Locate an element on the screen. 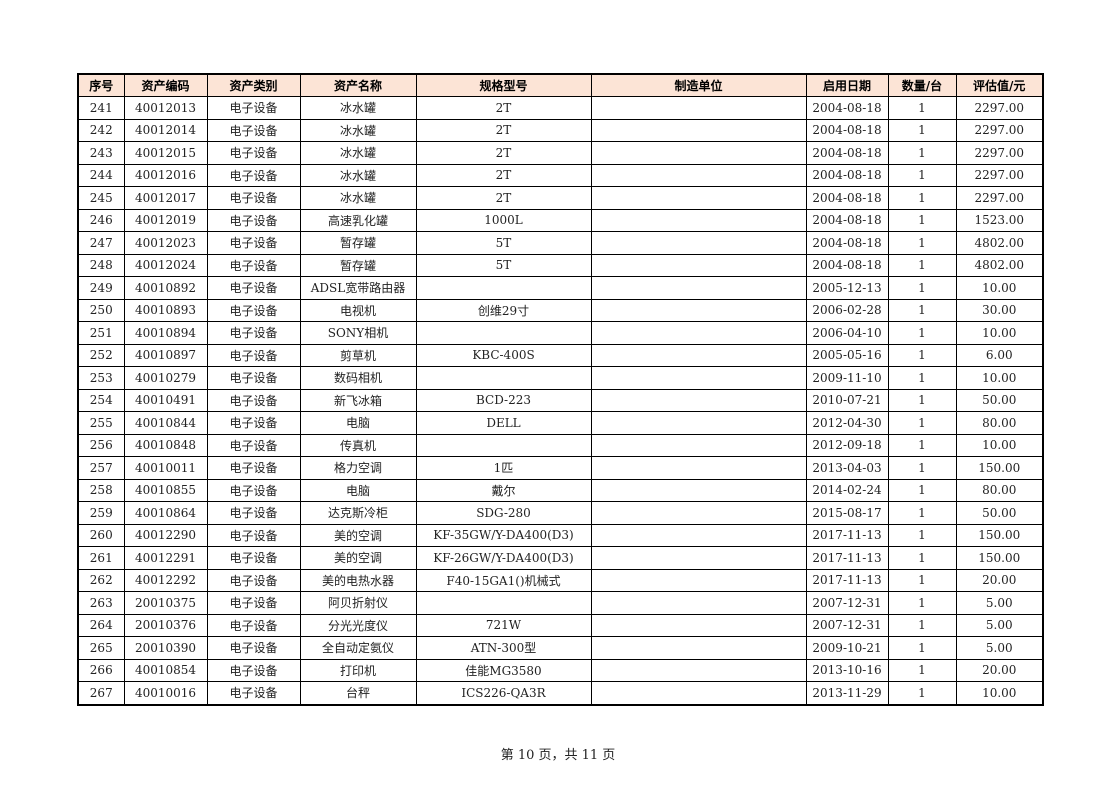 The image size is (1116, 788). table-cell: 40012292 is located at coordinates (165, 580).